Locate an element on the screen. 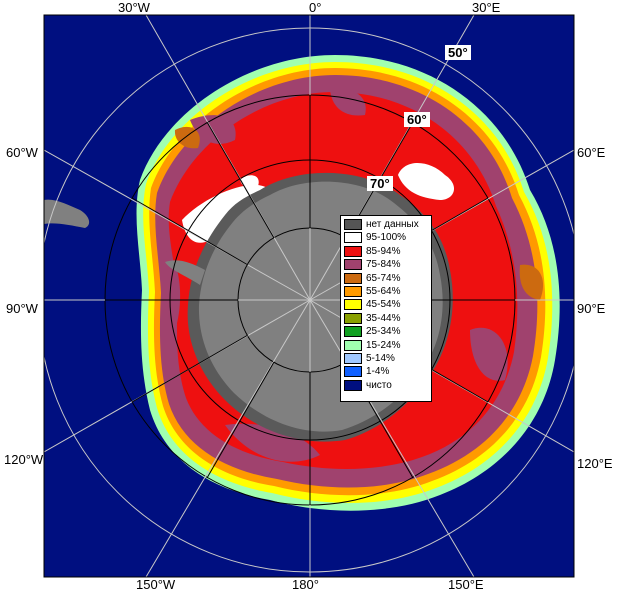 The height and width of the screenshot is (594, 617). legend-item: 15-24% is located at coordinates (387, 345).